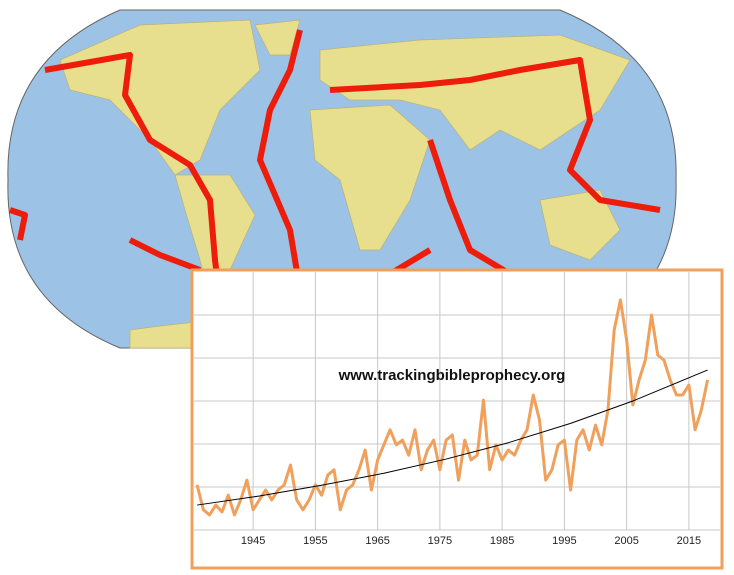  I want to click on x-tick-label: 1955, so click(315, 541).